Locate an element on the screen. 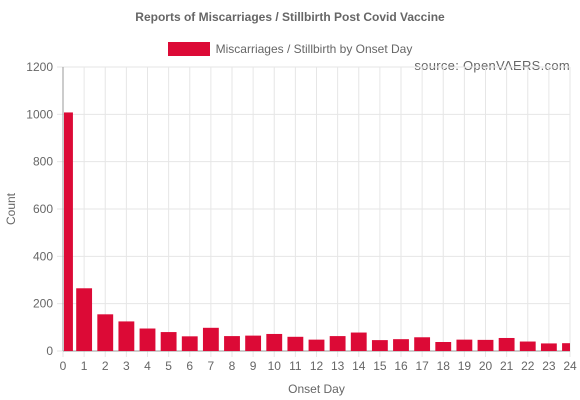 This screenshot has height=400, width=580. x-tick-label: 22 is located at coordinates (528, 366).